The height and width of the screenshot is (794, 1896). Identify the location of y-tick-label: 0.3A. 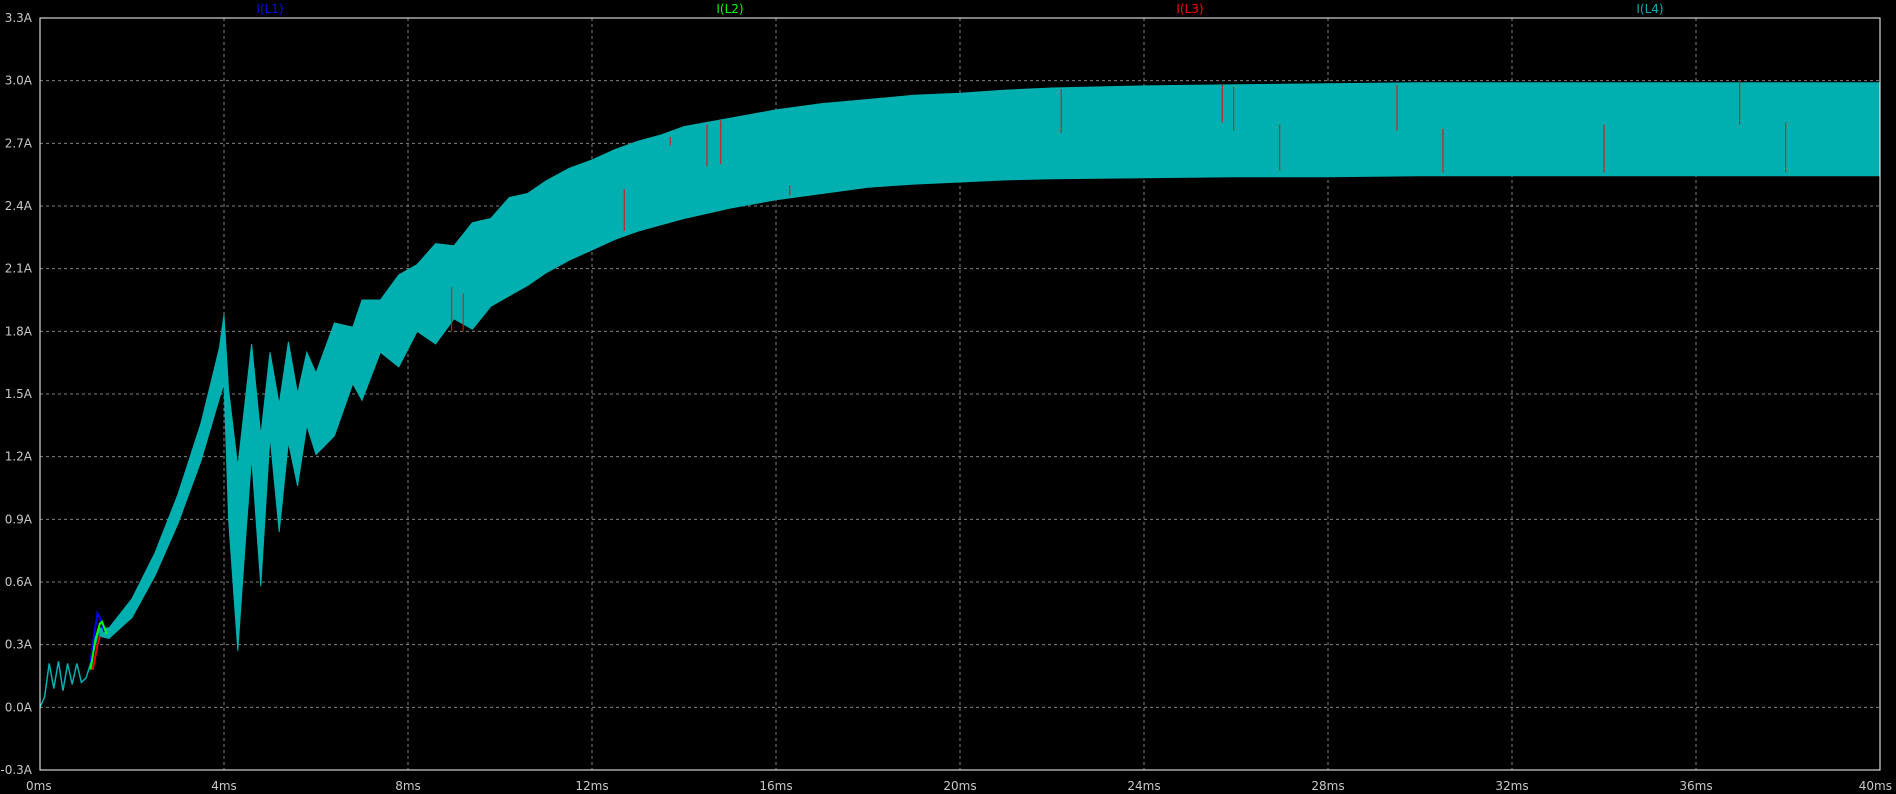
(19, 645).